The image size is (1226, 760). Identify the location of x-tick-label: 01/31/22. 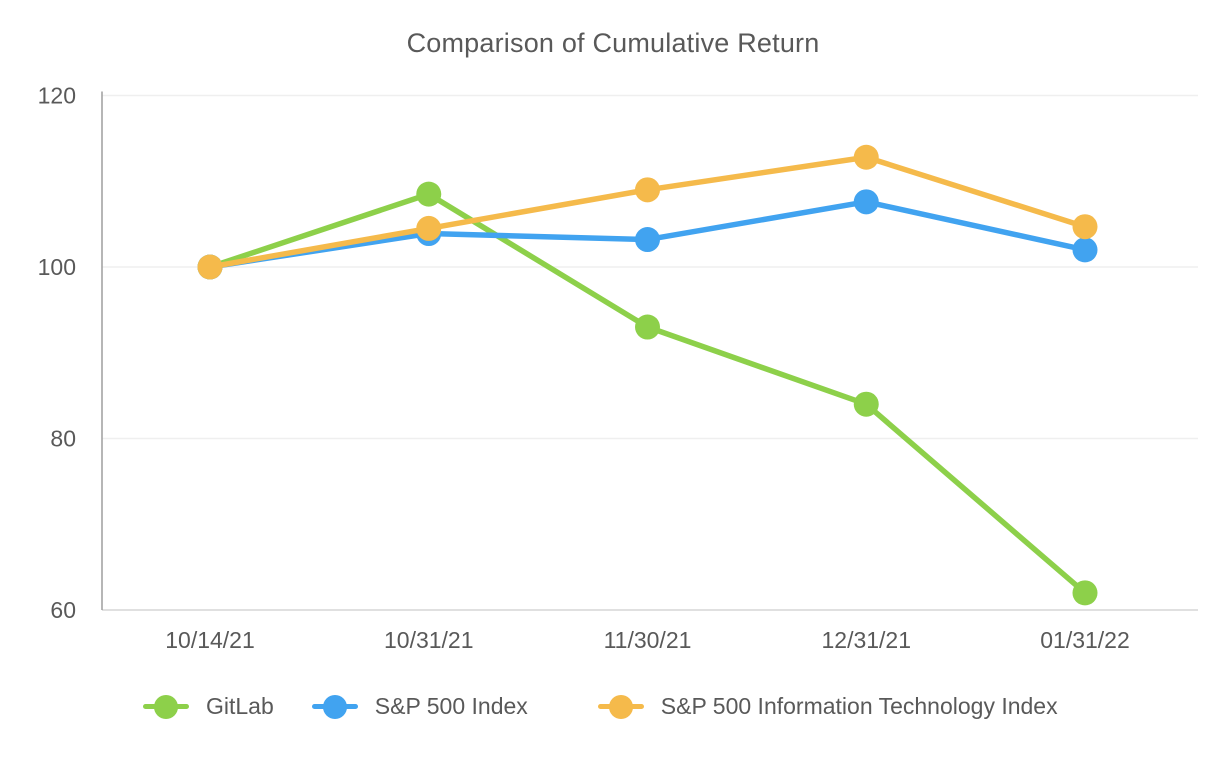
(1085, 640).